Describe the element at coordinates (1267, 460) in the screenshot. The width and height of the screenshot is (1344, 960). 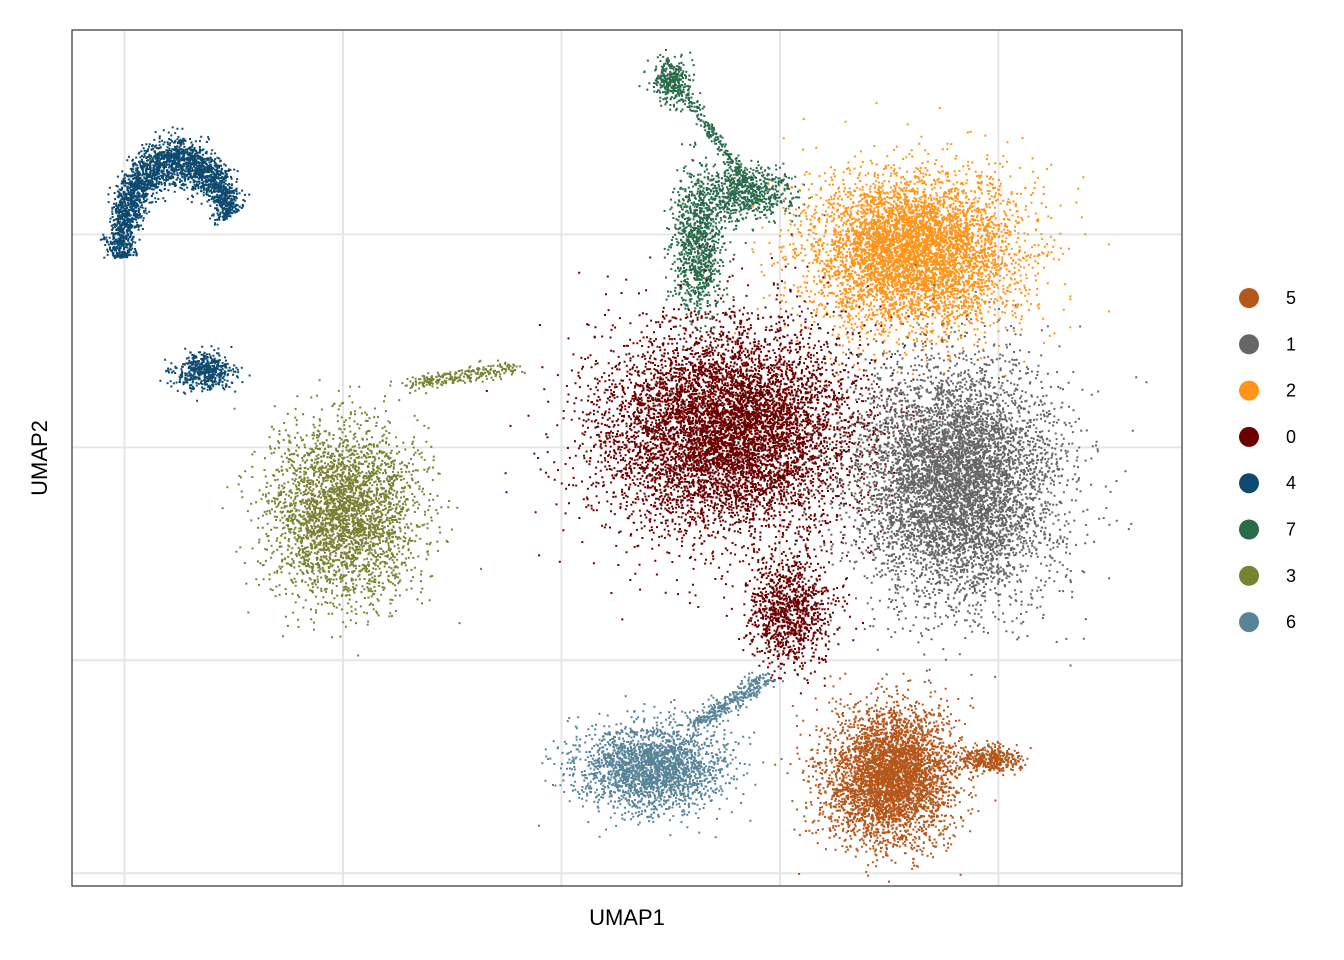
I see `legend: 5 1 2 0 4 7 3 6` at that location.